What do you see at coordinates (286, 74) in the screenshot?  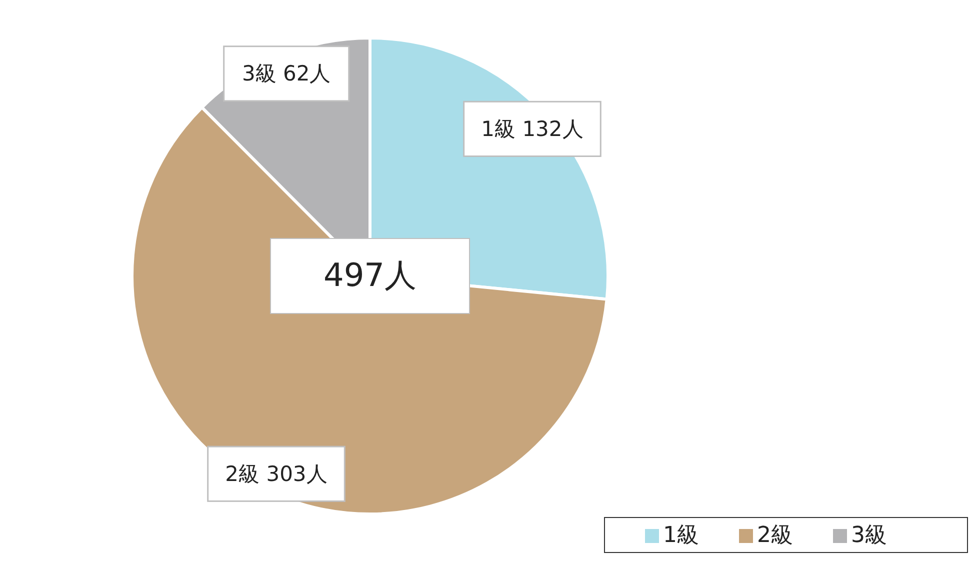 I see `data-label: 3級 62人` at bounding box center [286, 74].